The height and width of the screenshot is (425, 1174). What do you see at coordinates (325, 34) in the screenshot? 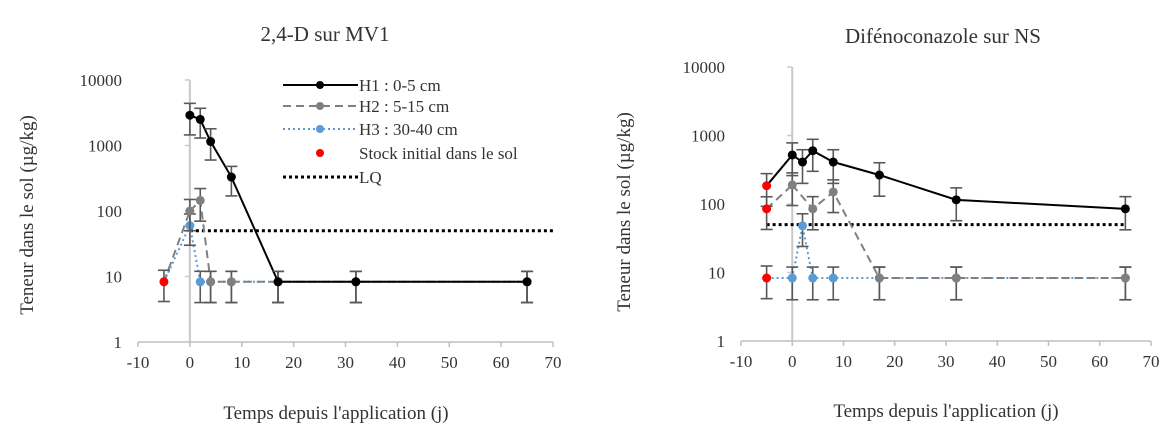
I see `chart-title: 2,4-D sur MV1` at bounding box center [325, 34].